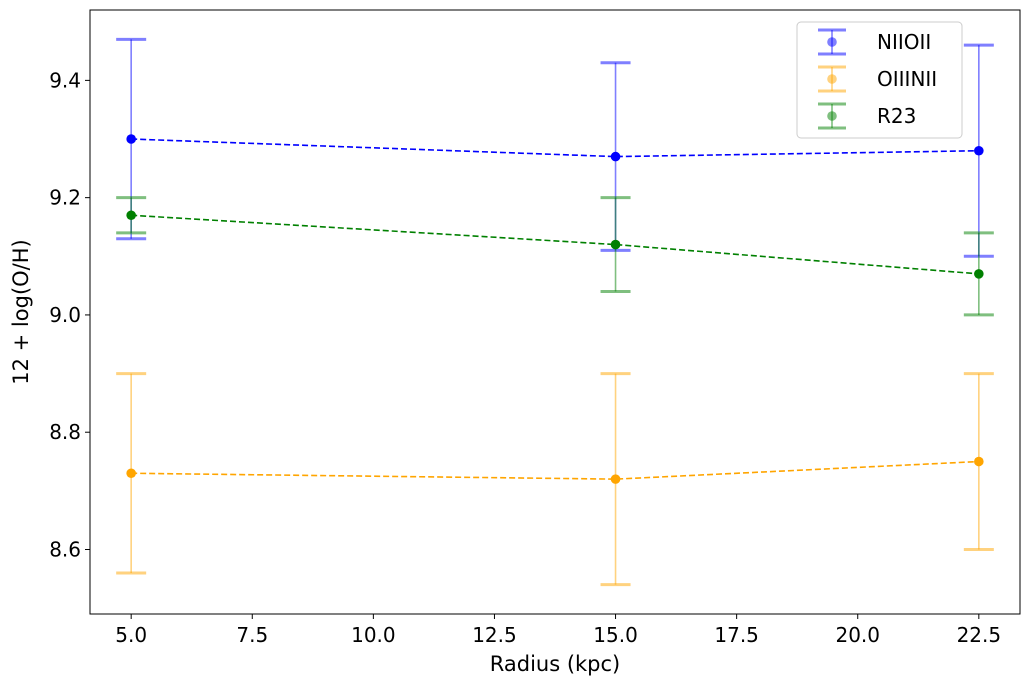 This screenshot has width=1029, height=687. Describe the element at coordinates (555, 244) in the screenshot. I see `series-line-r23` at that location.